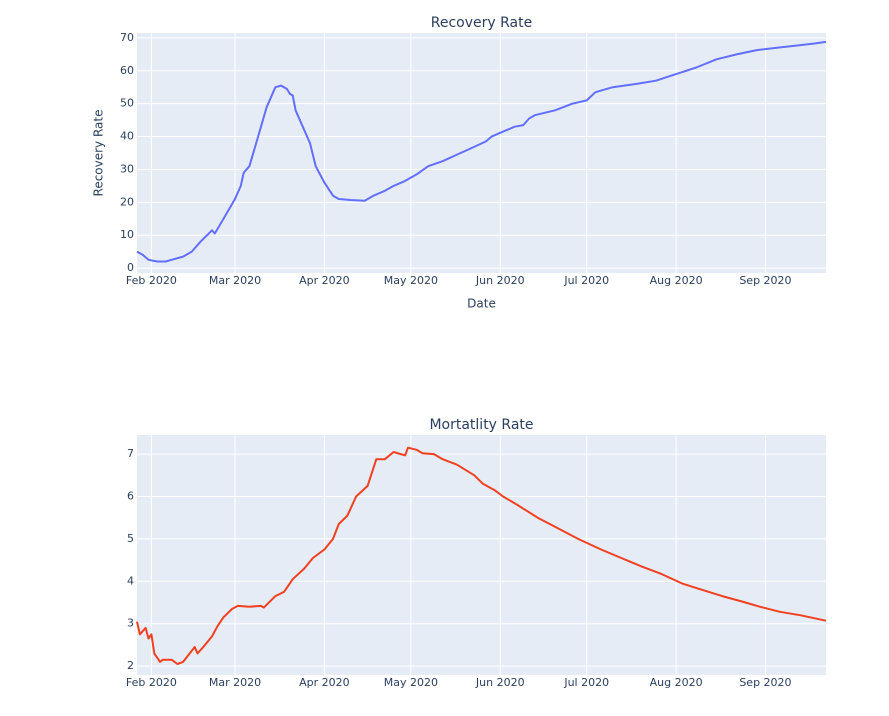 This screenshot has height=716, width=889. I want to click on y-tick-label: 6, so click(130, 495).